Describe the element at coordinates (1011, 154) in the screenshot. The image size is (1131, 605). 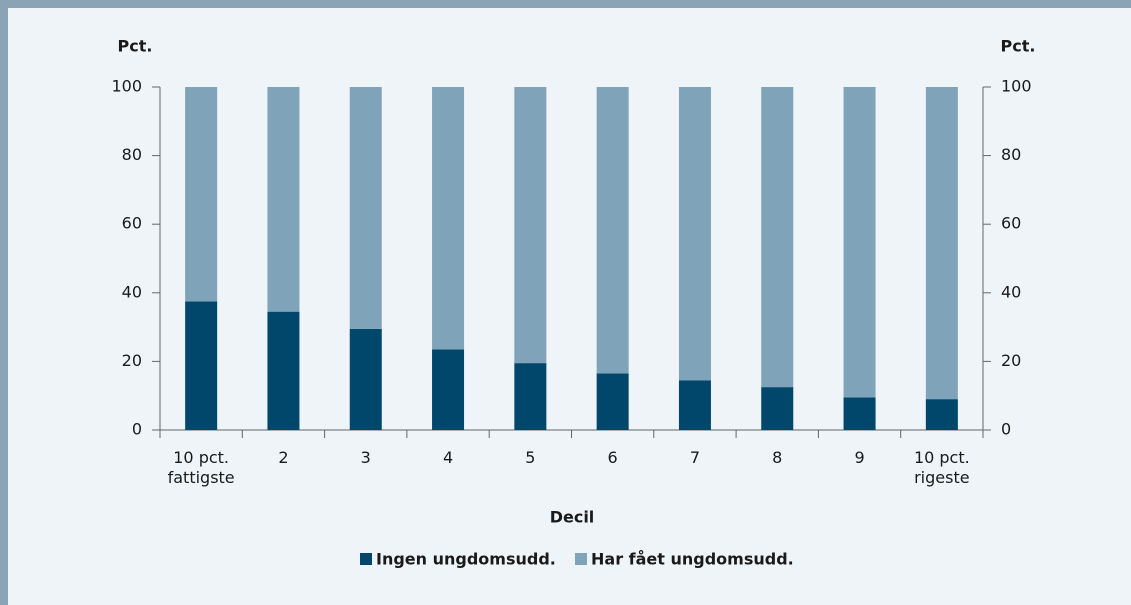
I see `y2-tick-label: 80` at that location.